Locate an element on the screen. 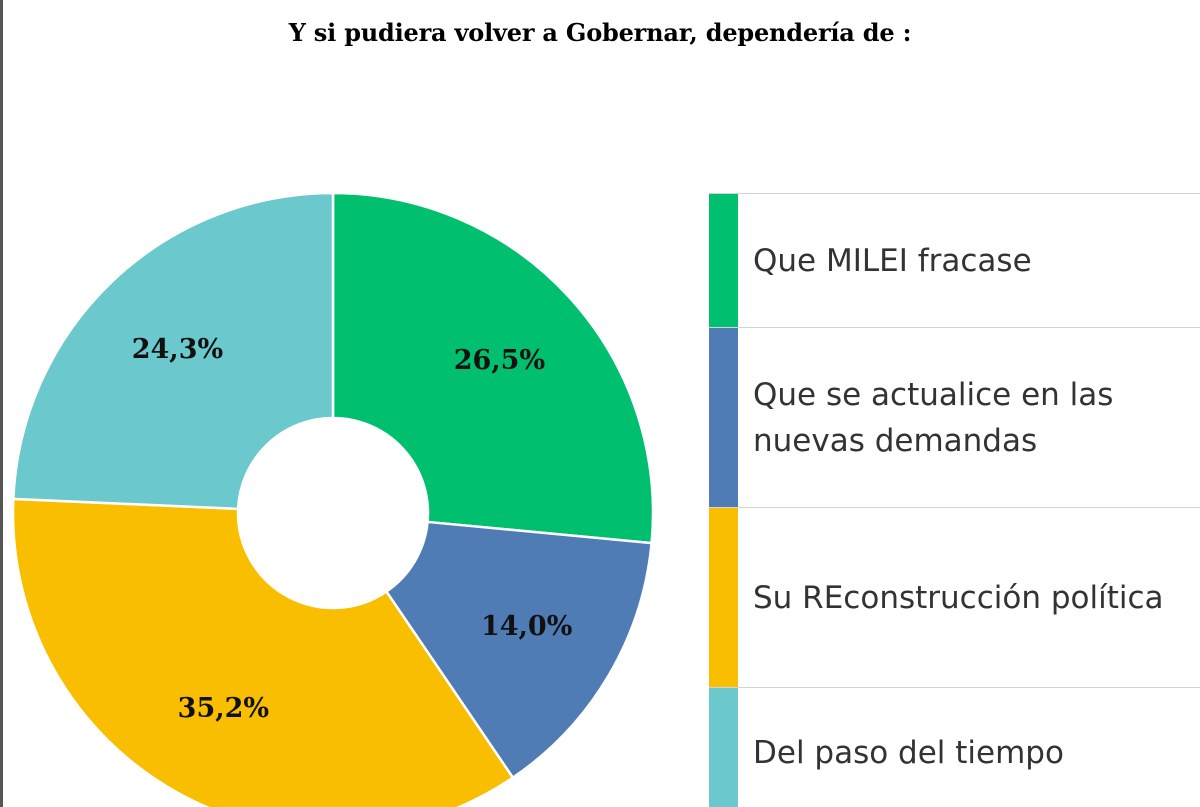 This screenshot has width=1200, height=807. legend-label: Su REconstrucción política is located at coordinates (958, 597).